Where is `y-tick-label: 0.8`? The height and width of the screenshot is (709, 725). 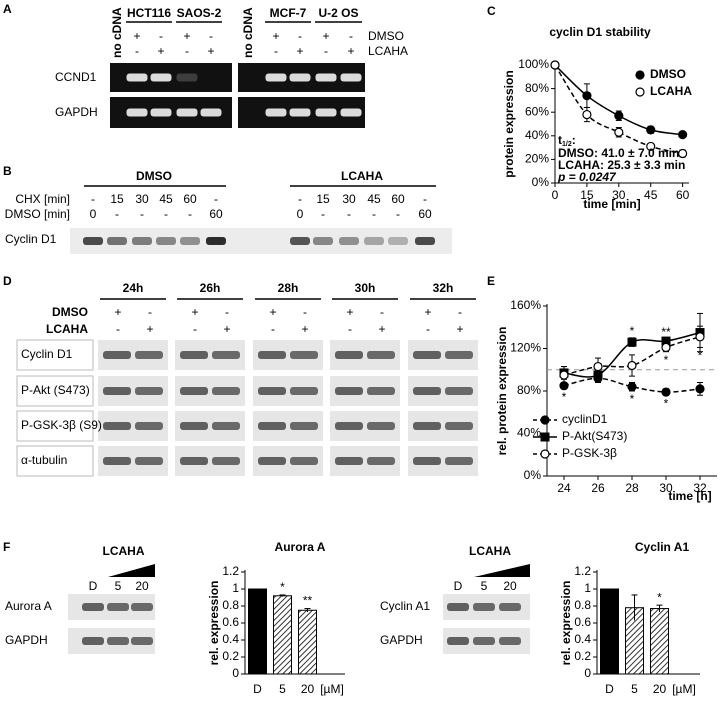 y-tick-label: 0.8 is located at coordinates (582, 605).